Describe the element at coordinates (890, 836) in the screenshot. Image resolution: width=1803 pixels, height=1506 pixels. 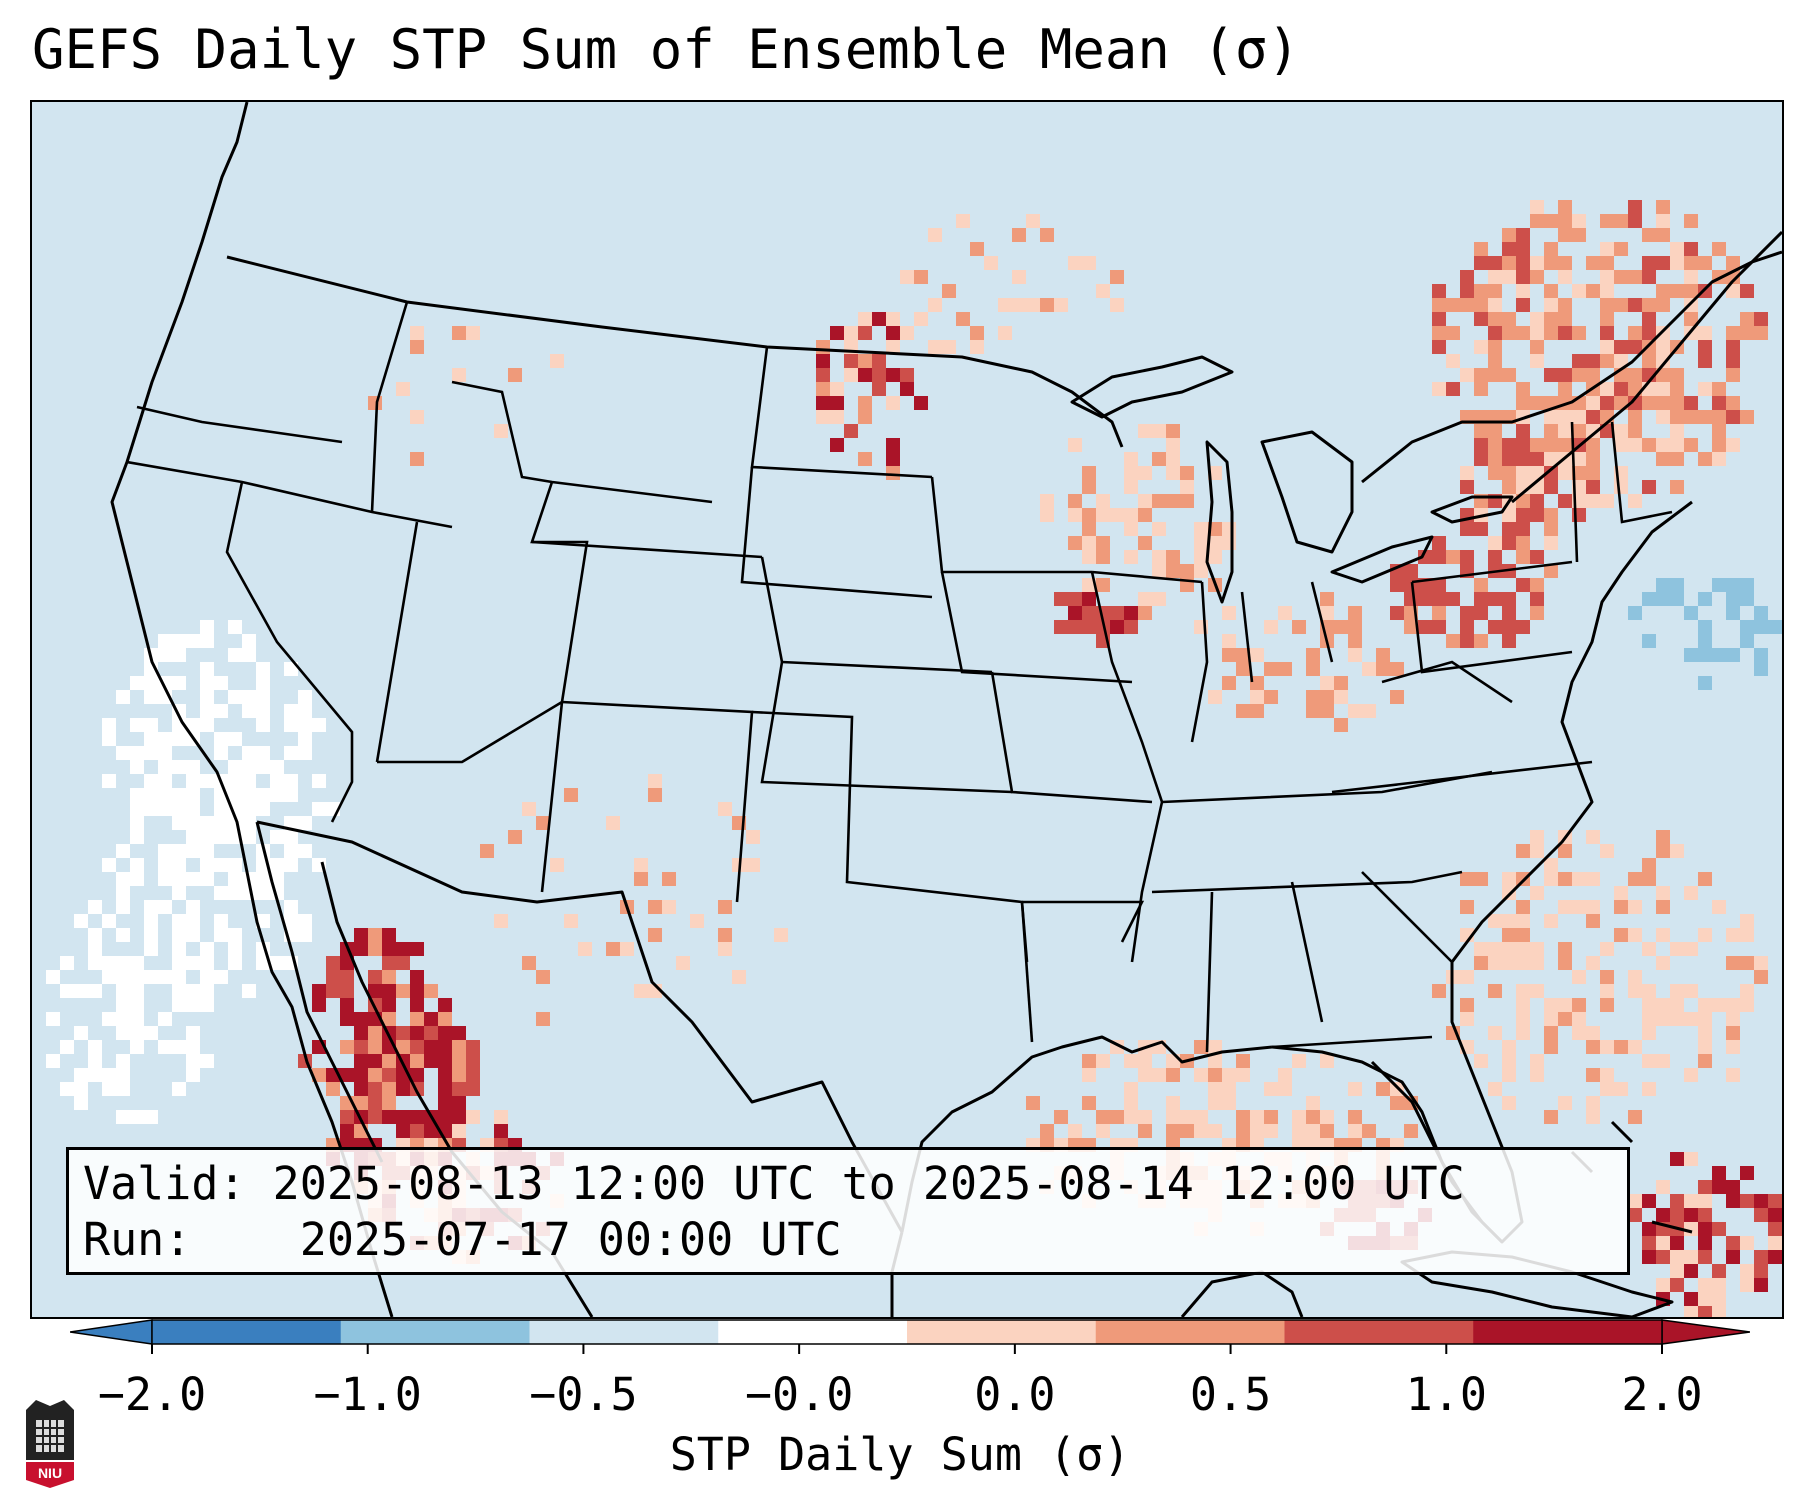
I see `ok-tx-border` at that location.